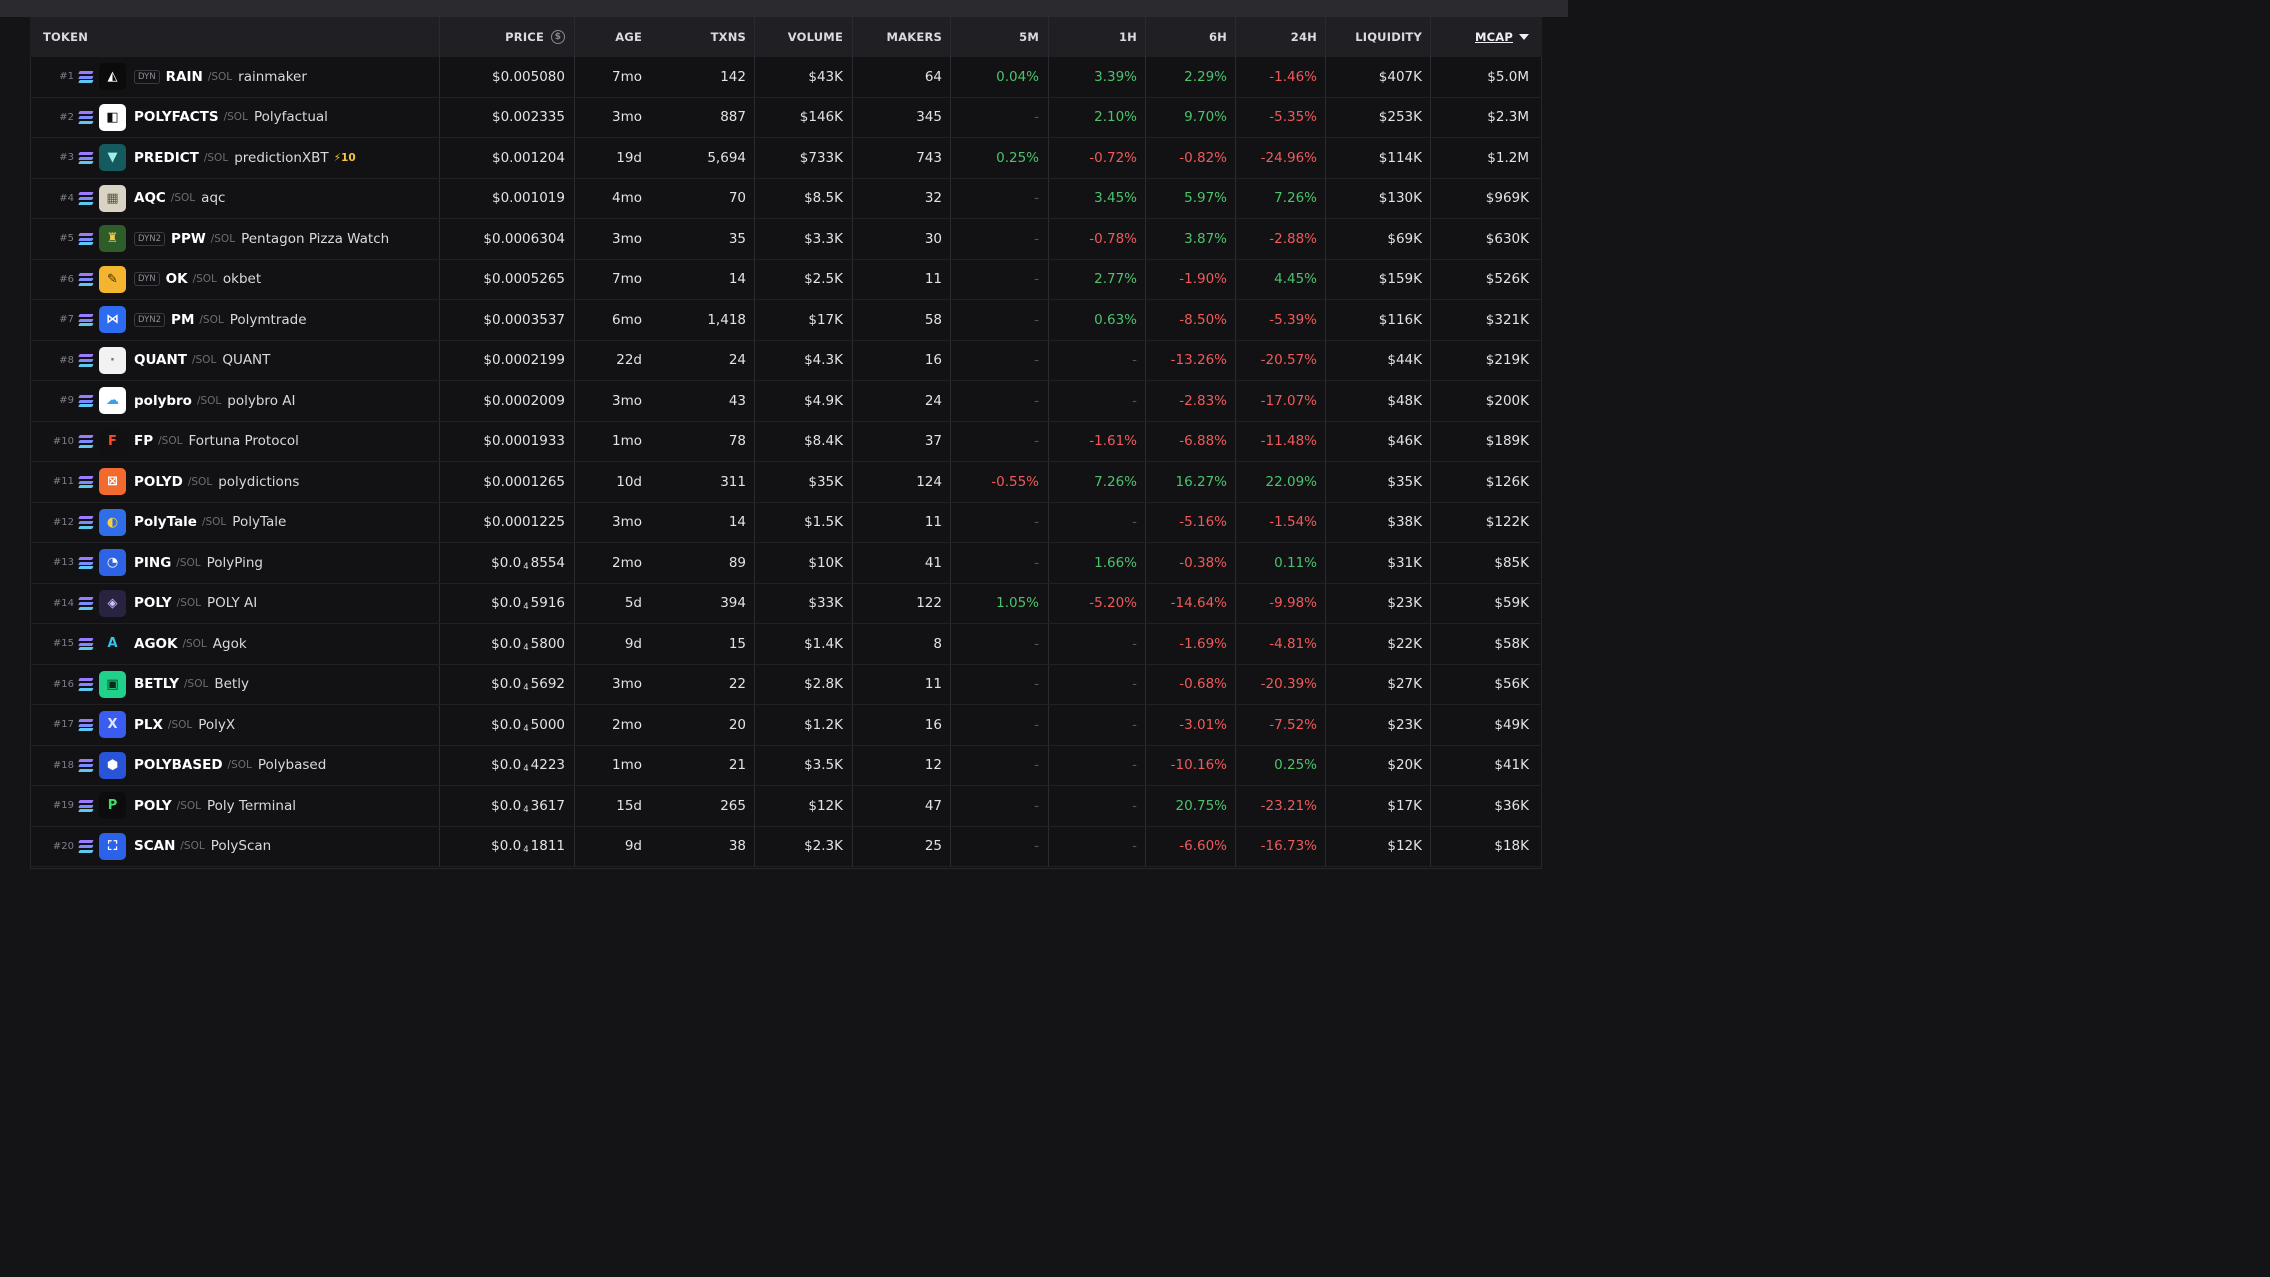 This screenshot has height=1277, width=2270. I want to click on token-cell: #2 ◧ POLYFACTS /SOL Polyfactual, so click(235, 117).